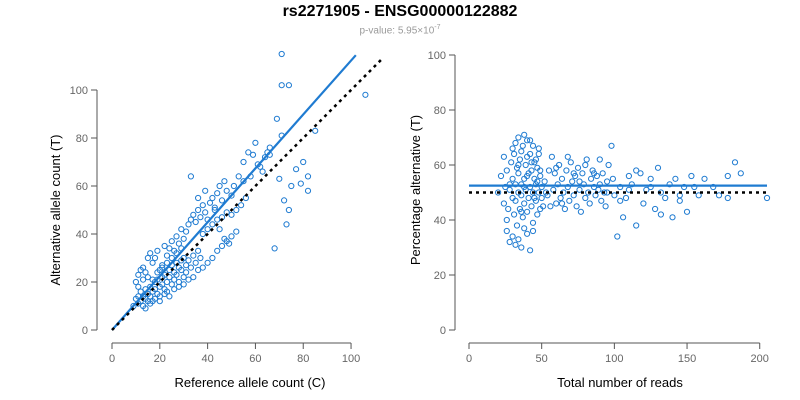 The width and height of the screenshot is (800, 400). What do you see at coordinates (82, 235) in the screenshot?
I see `panel1-y-tick-label-2: 40` at bounding box center [82, 235].